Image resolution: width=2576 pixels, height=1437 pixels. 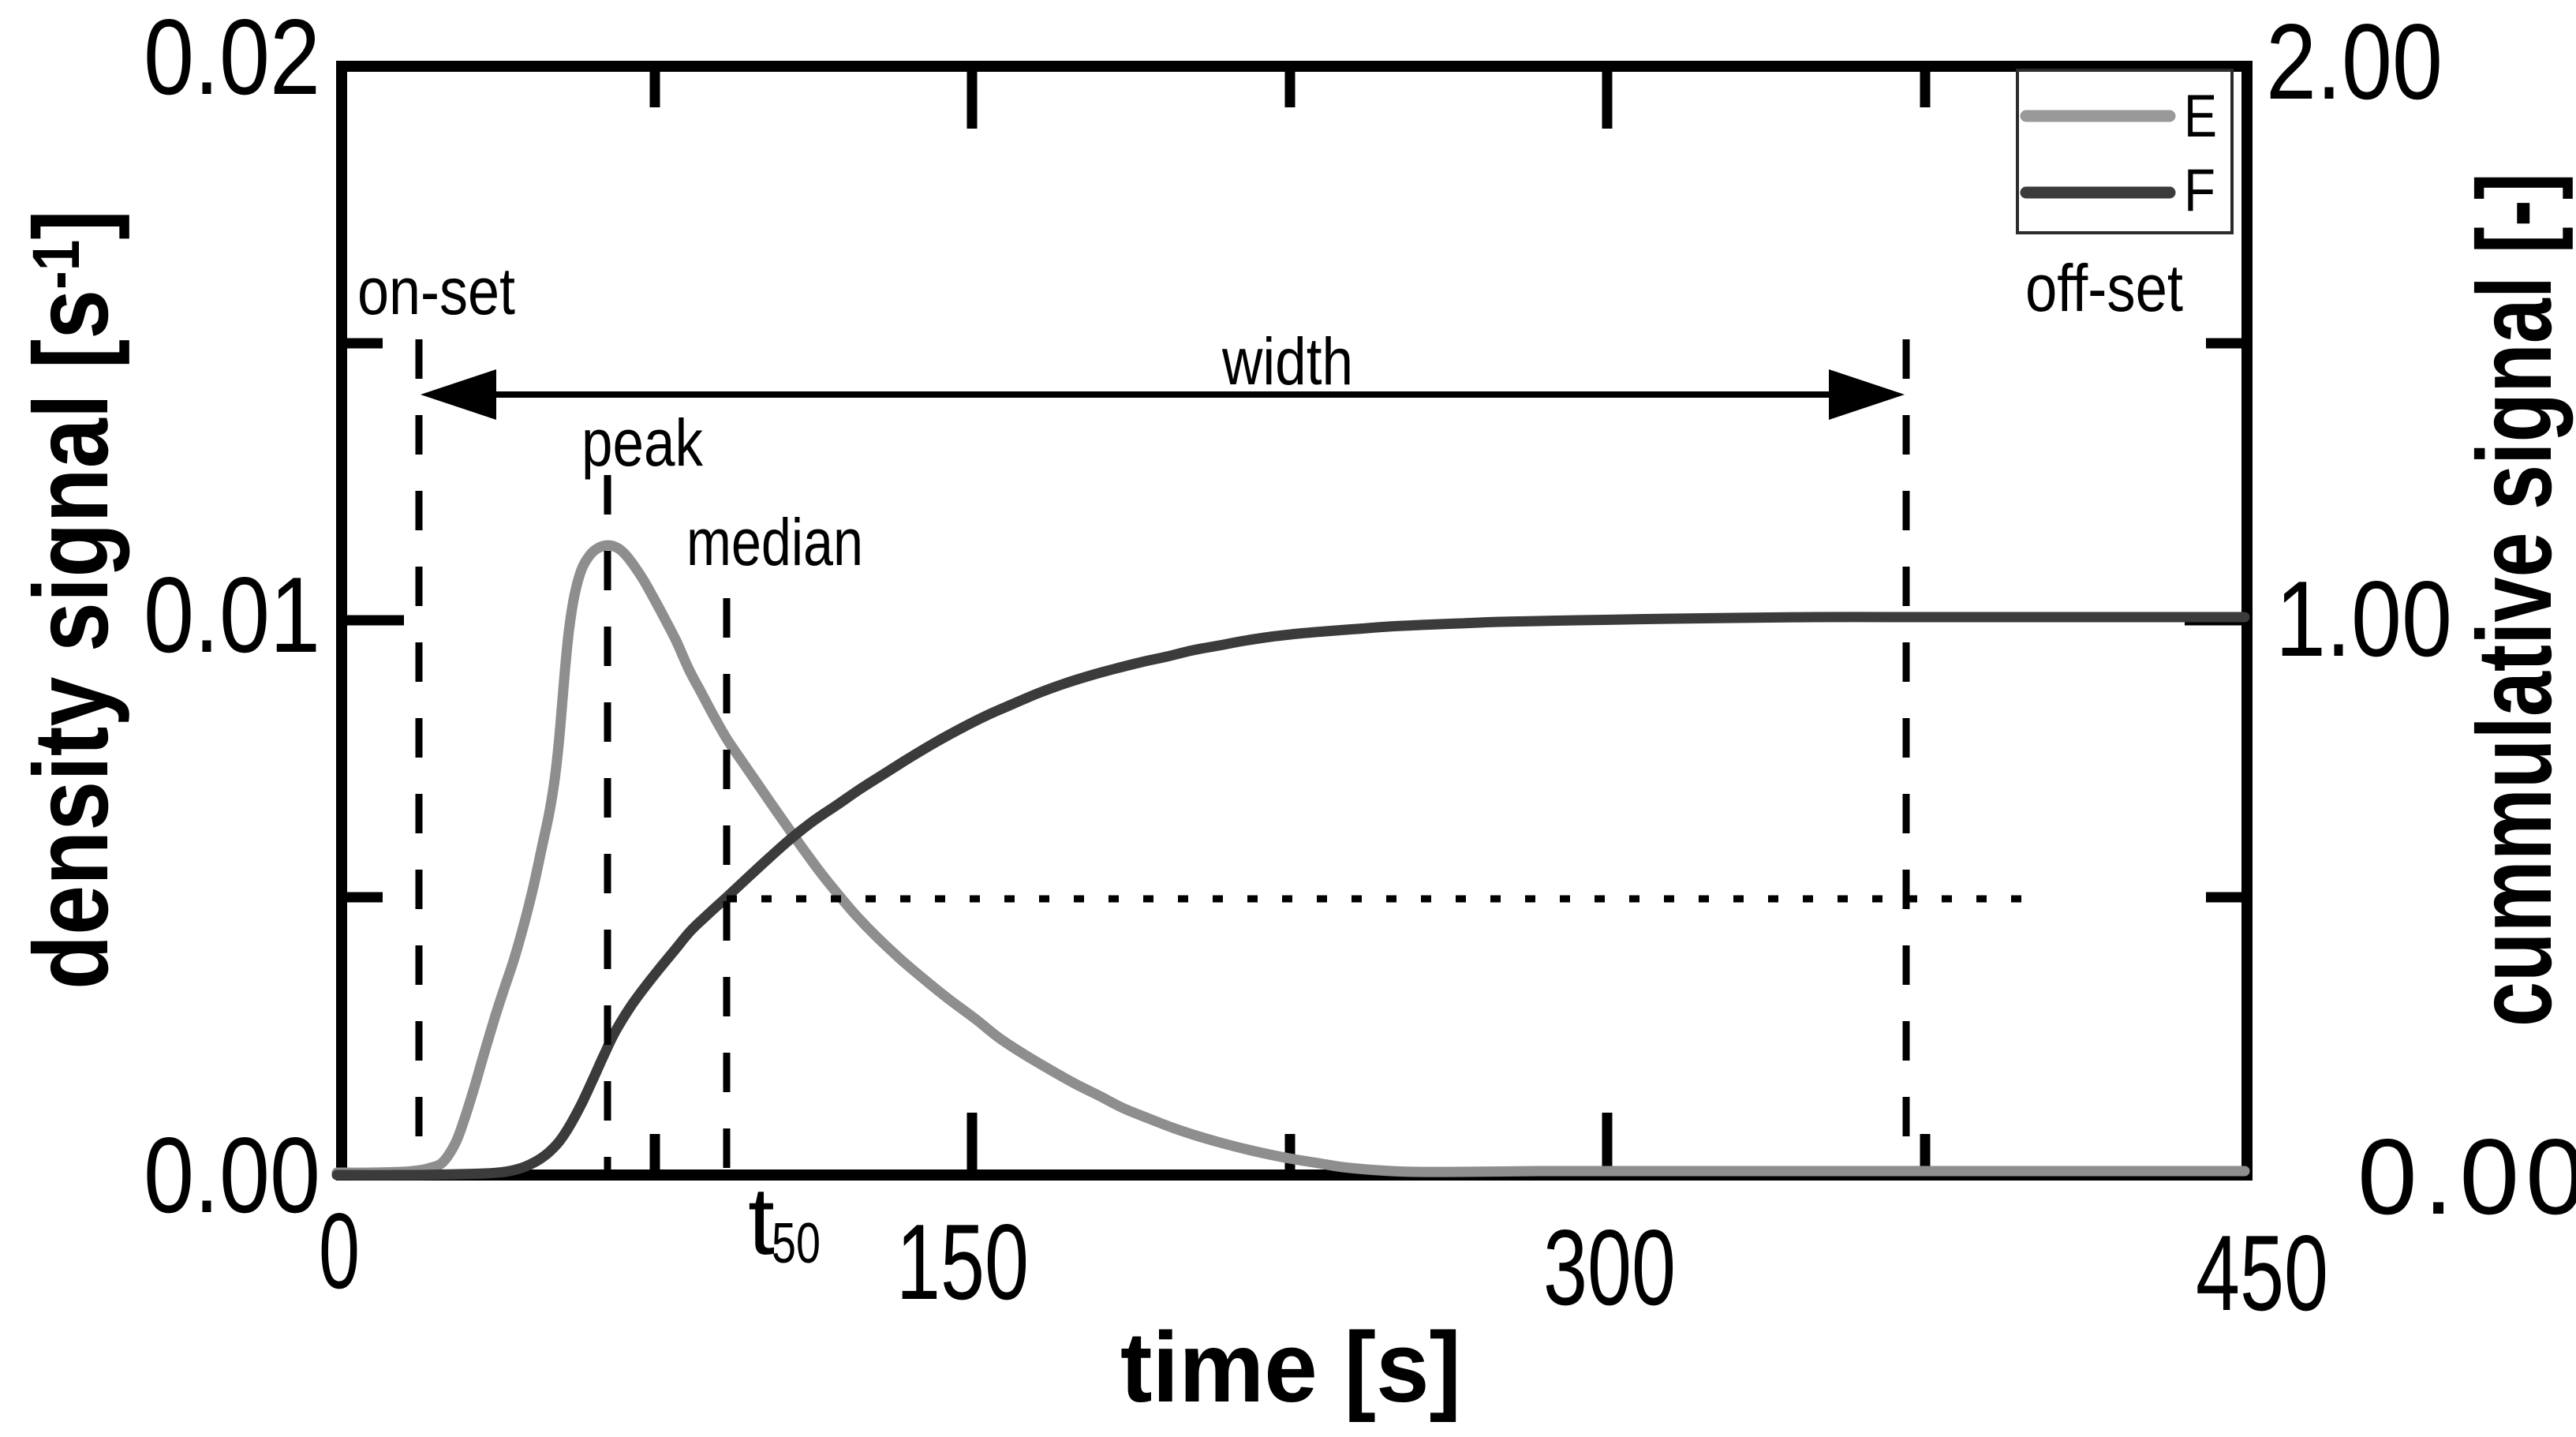 What do you see at coordinates (1609, 1267) in the screenshot?
I see `svg-text: 300` at bounding box center [1609, 1267].